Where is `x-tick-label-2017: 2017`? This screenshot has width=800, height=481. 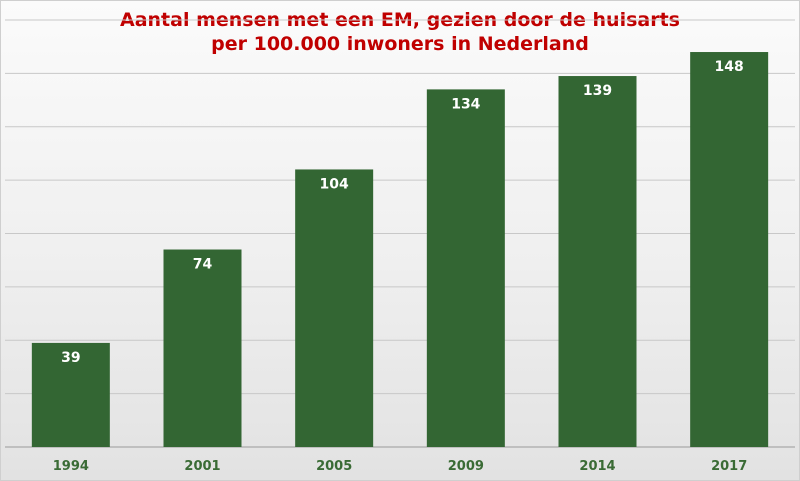
x-tick-label-2017: 2017 is located at coordinates (729, 466).